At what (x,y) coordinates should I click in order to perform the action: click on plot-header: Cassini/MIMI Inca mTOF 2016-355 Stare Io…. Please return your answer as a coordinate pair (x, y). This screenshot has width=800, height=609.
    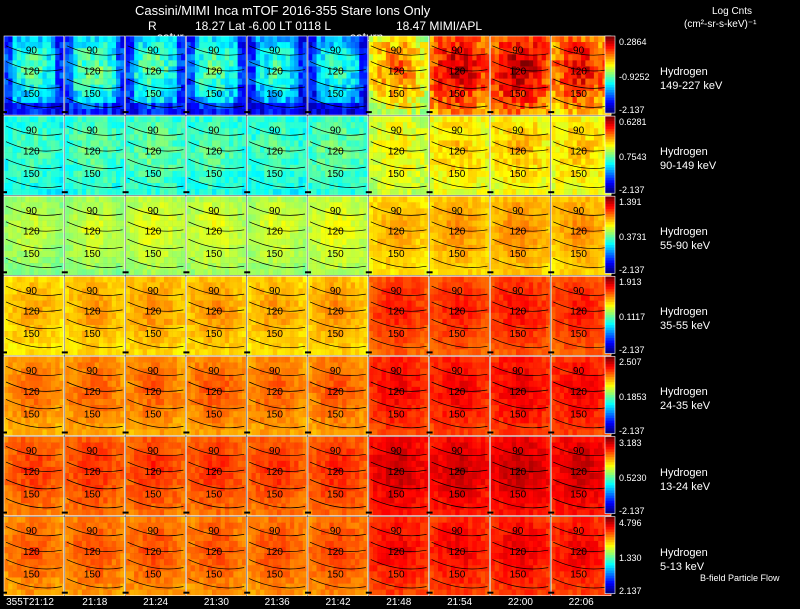
    Looking at the image, I should click on (400, 22).